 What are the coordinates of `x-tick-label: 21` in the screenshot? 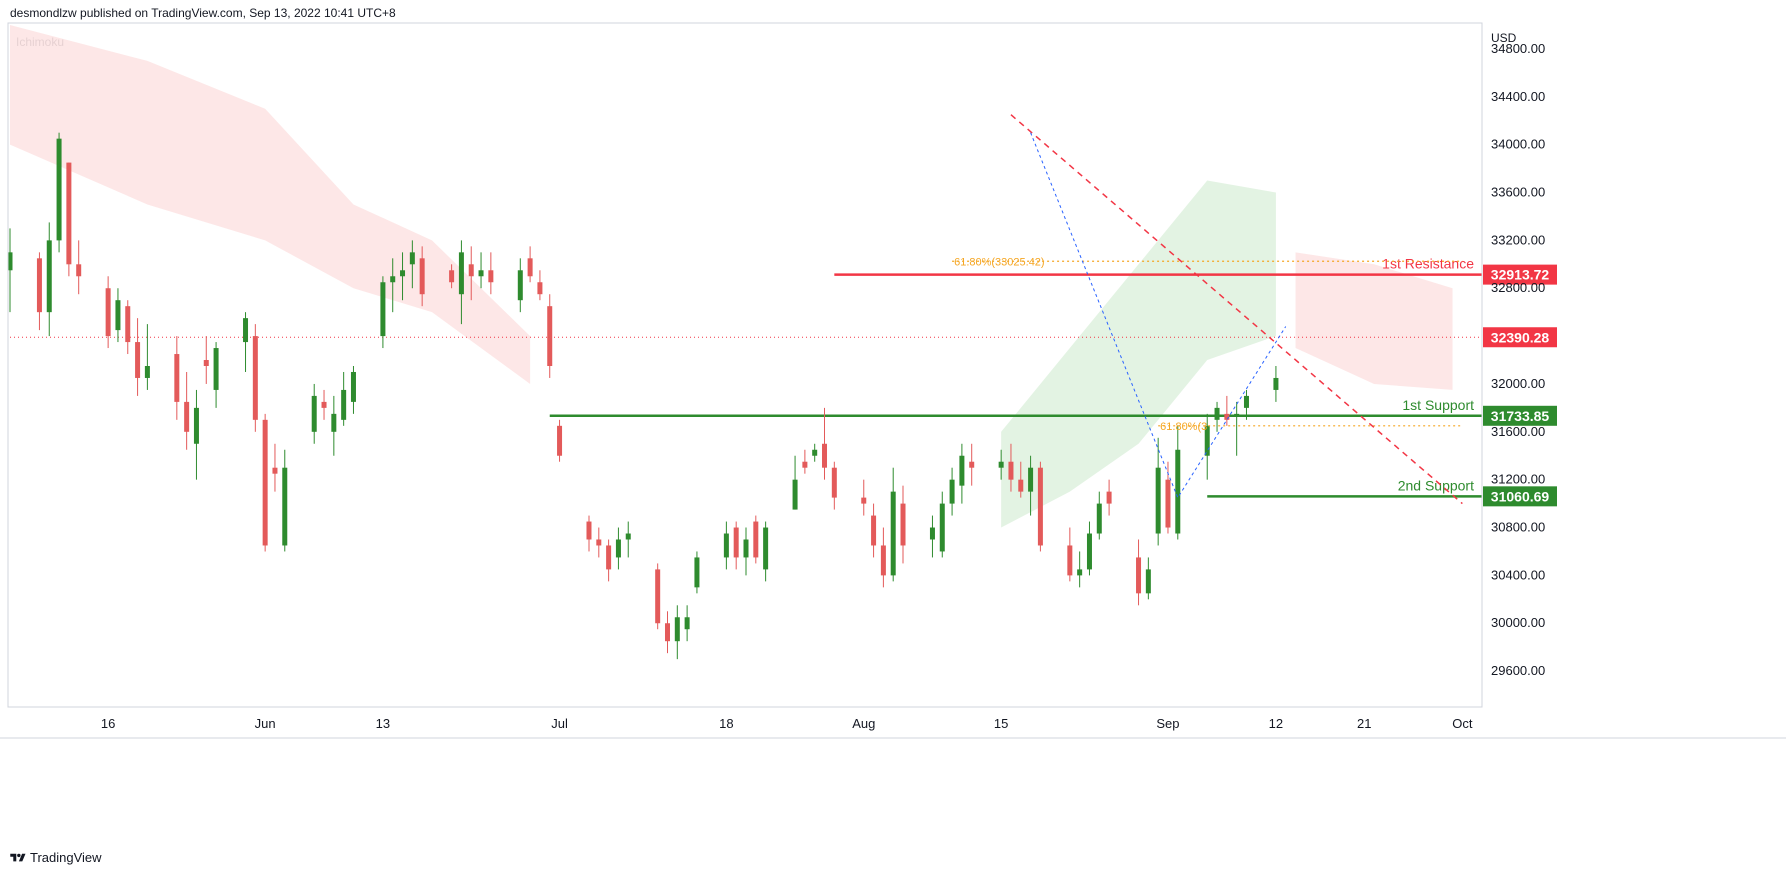 It's located at (1364, 723).